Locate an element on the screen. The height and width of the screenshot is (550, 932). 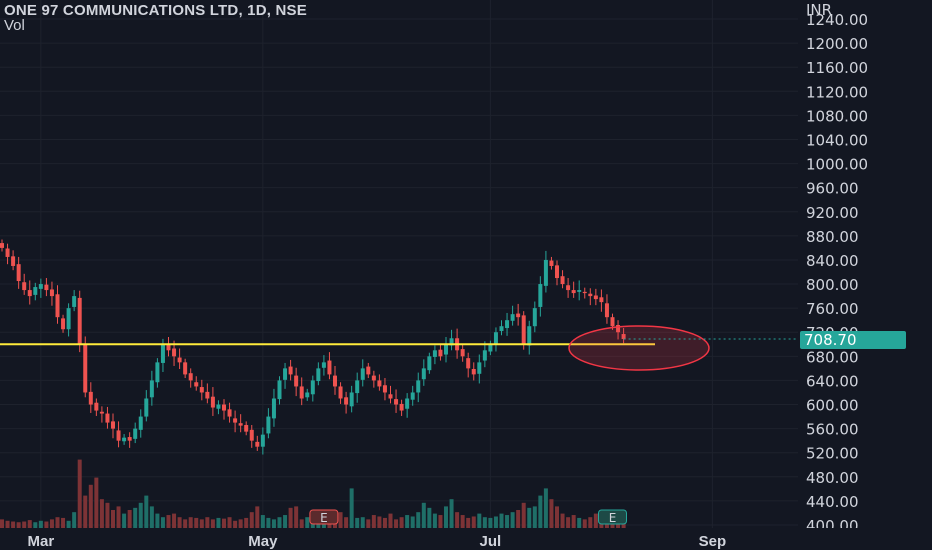
price-tick-label: 480.00 is located at coordinates (832, 478).